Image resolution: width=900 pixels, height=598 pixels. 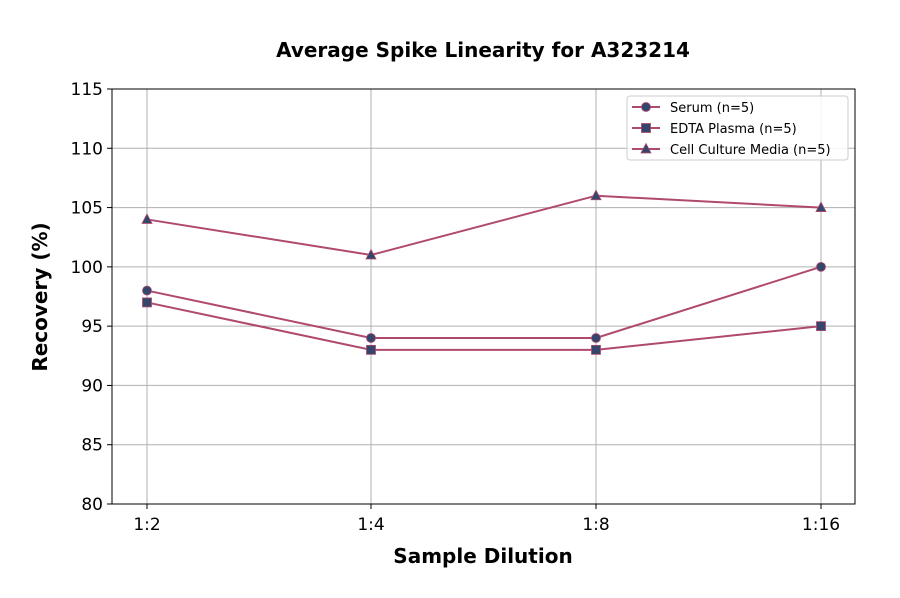 What do you see at coordinates (712, 108) in the screenshot?
I see `legend-label: Serum (n=5)` at bounding box center [712, 108].